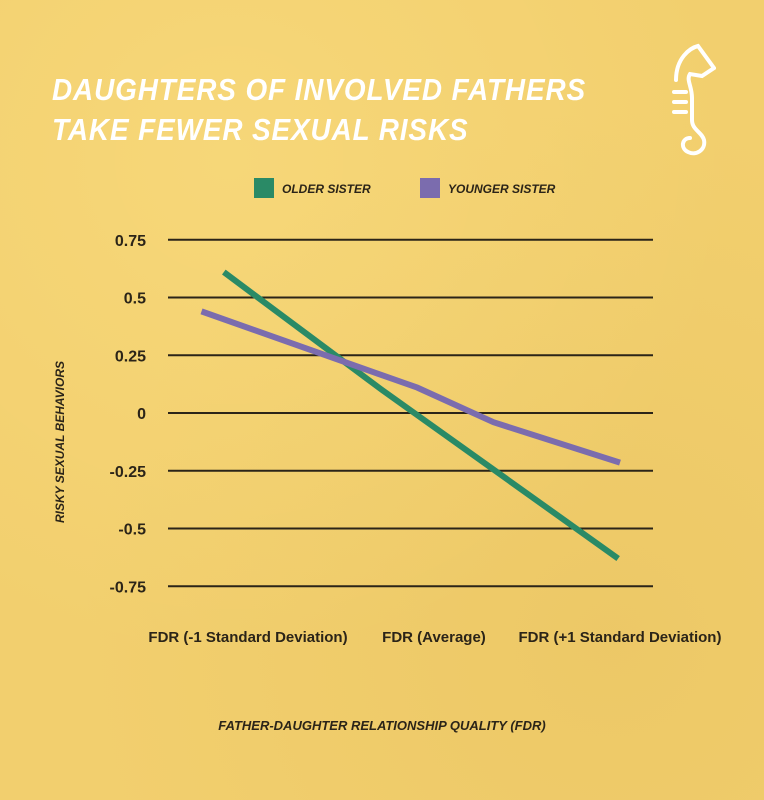 Image resolution: width=764 pixels, height=800 pixels. I want to click on y-tick-label: -0.75, so click(128, 587).